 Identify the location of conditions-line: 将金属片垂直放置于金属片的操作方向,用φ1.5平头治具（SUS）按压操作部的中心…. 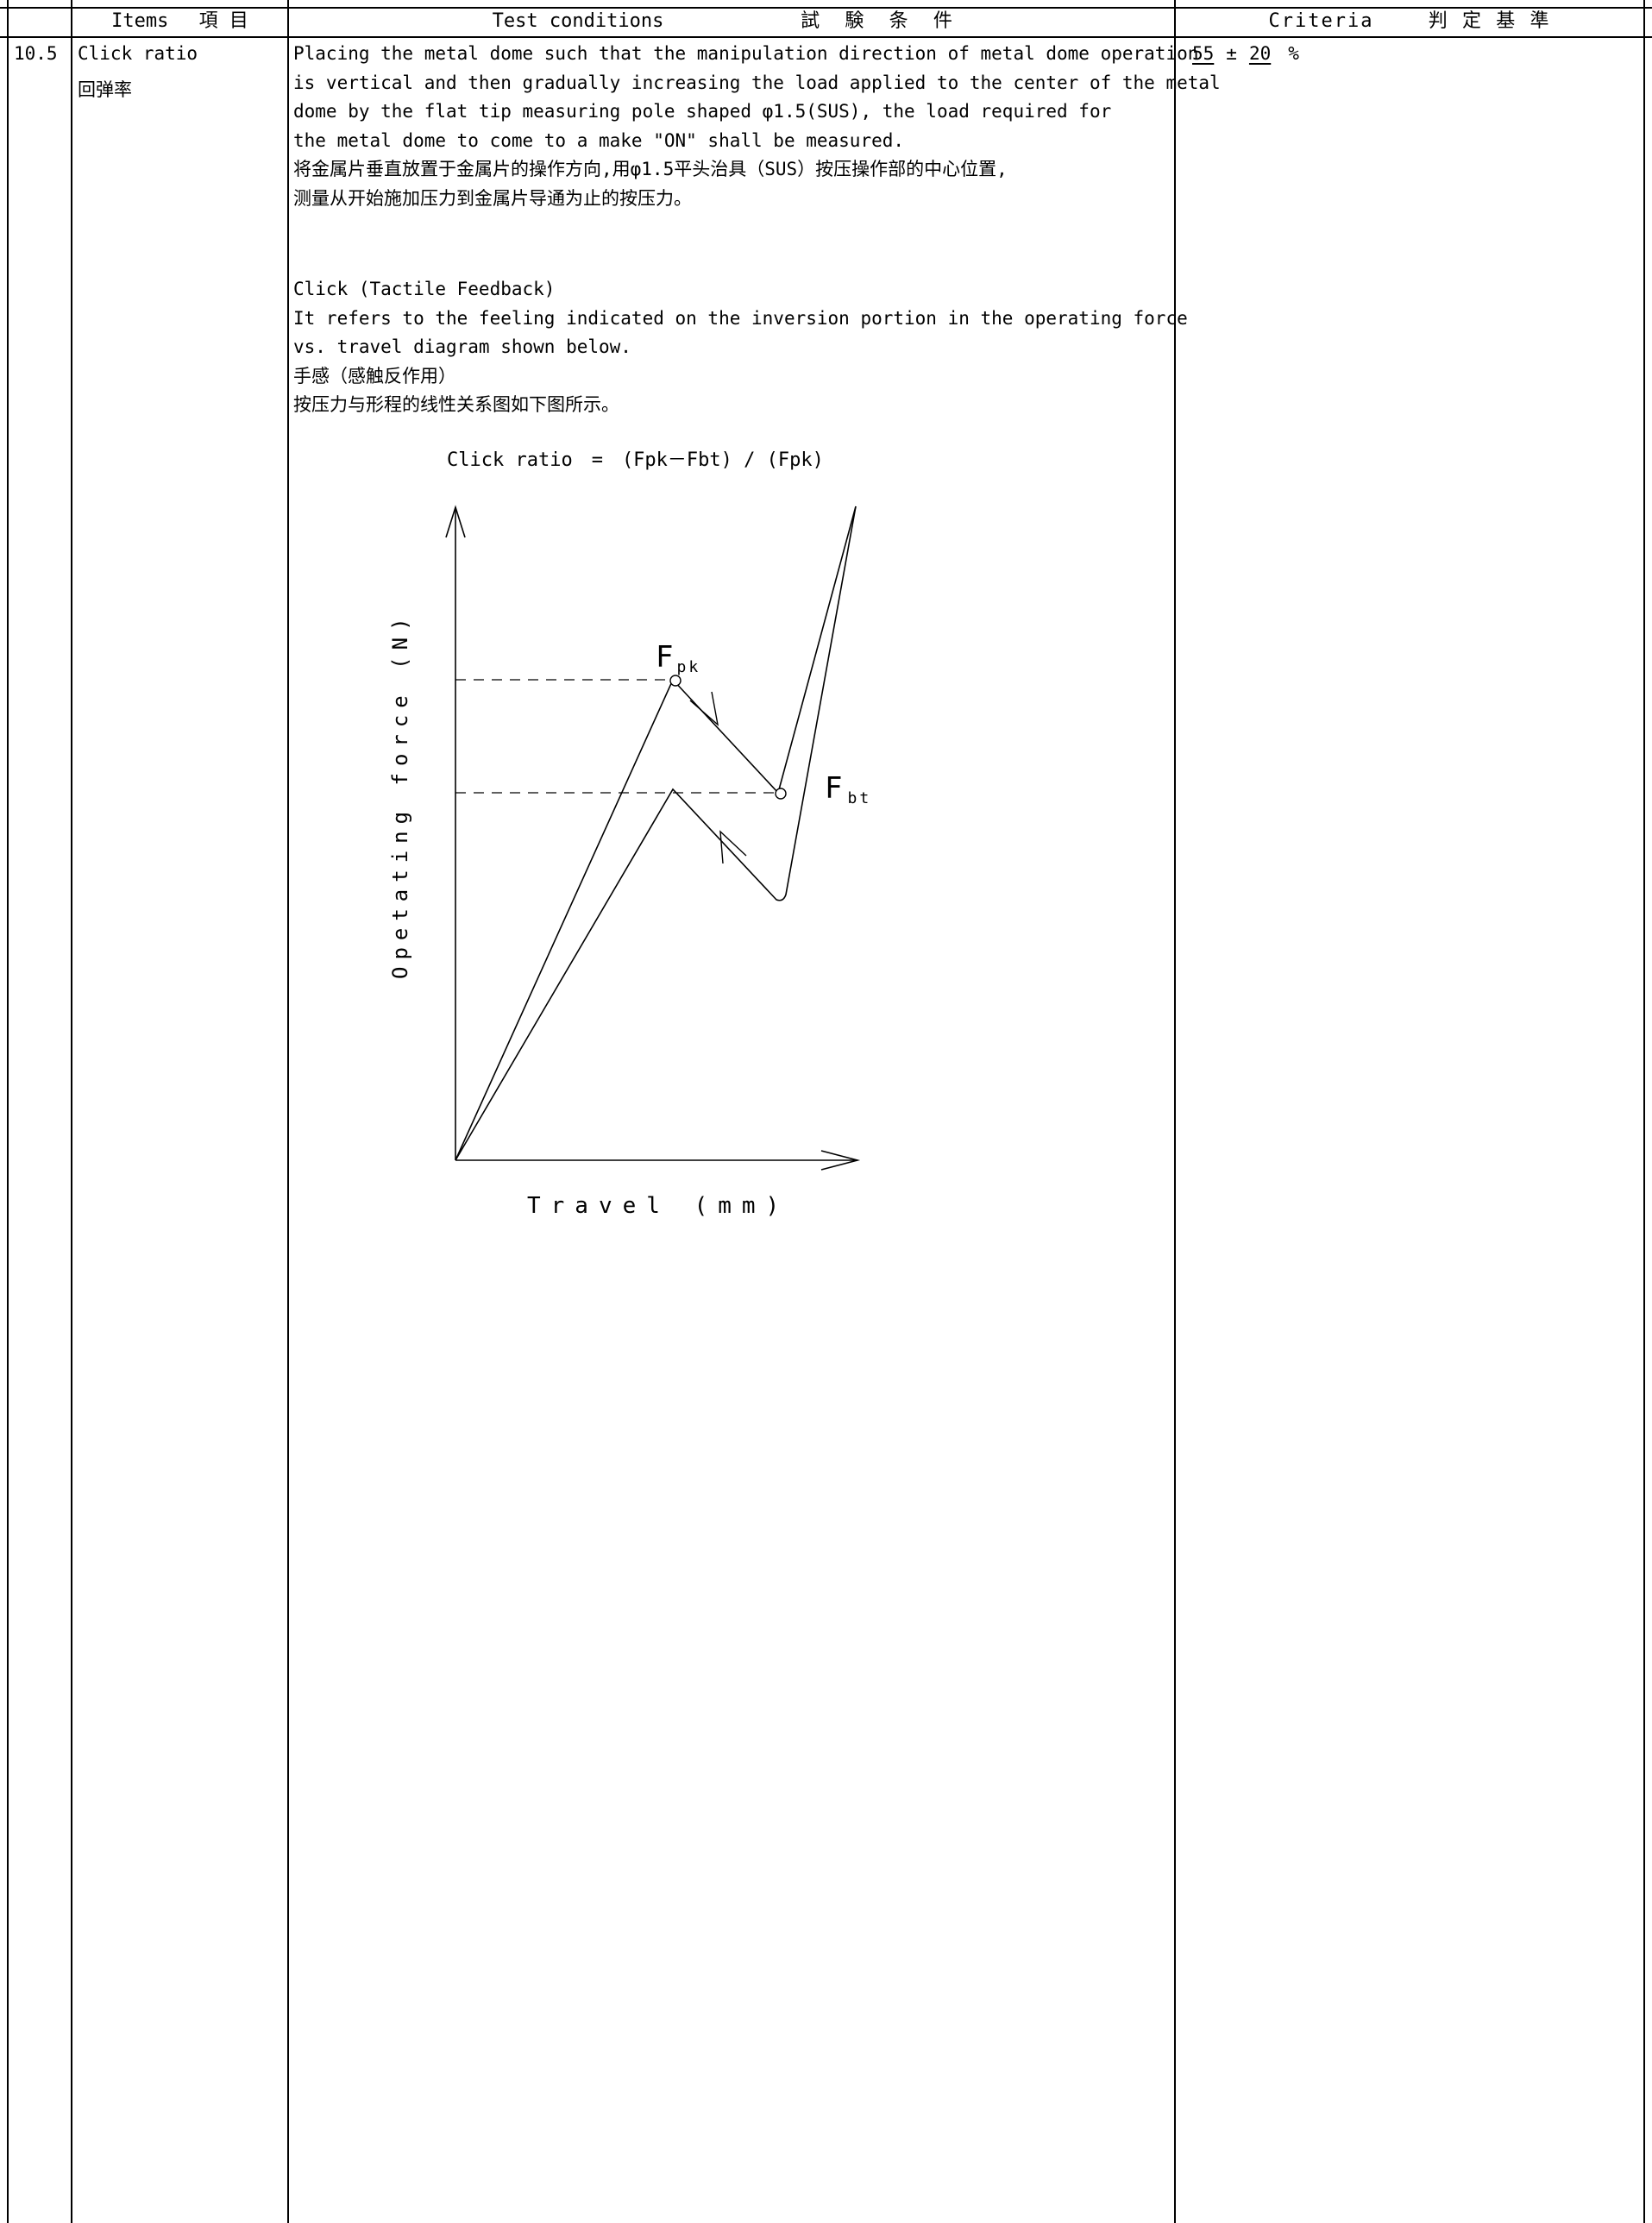
(650, 169).